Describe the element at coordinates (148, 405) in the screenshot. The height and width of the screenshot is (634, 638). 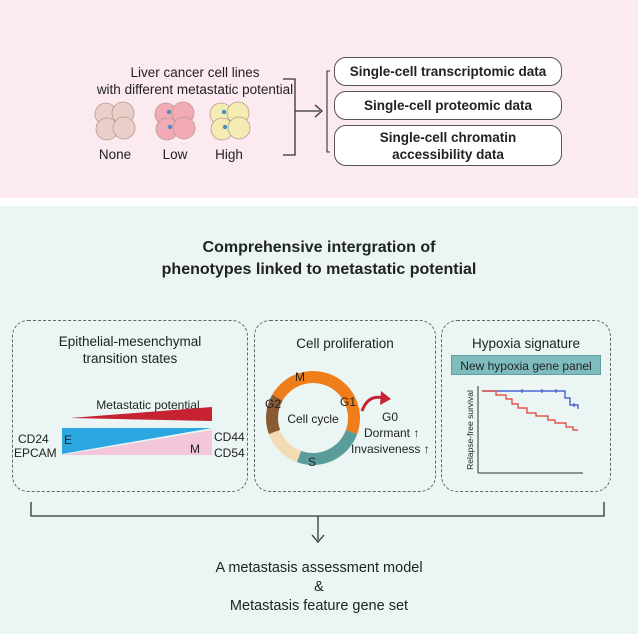
I see `metastatic-potential-label: Metastatic potential` at that location.